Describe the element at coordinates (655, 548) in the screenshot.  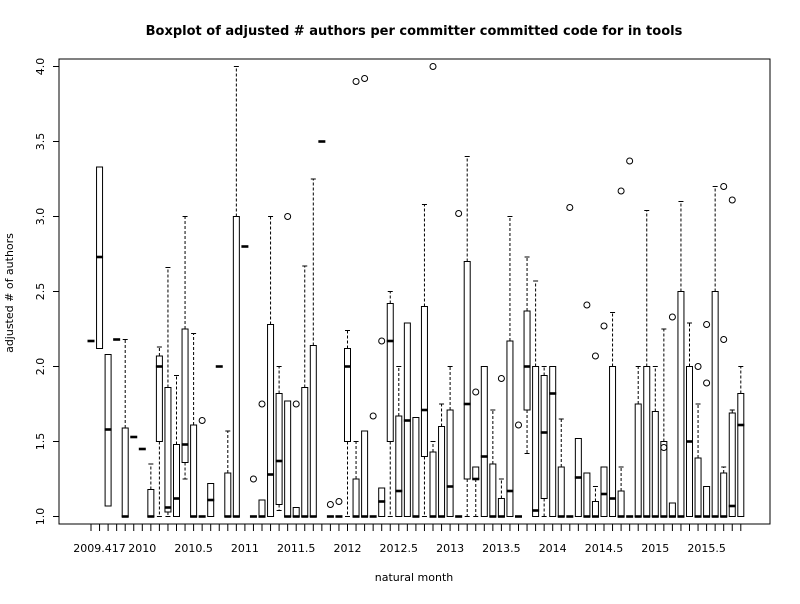
I see `x-tick-label: 2015` at that location.